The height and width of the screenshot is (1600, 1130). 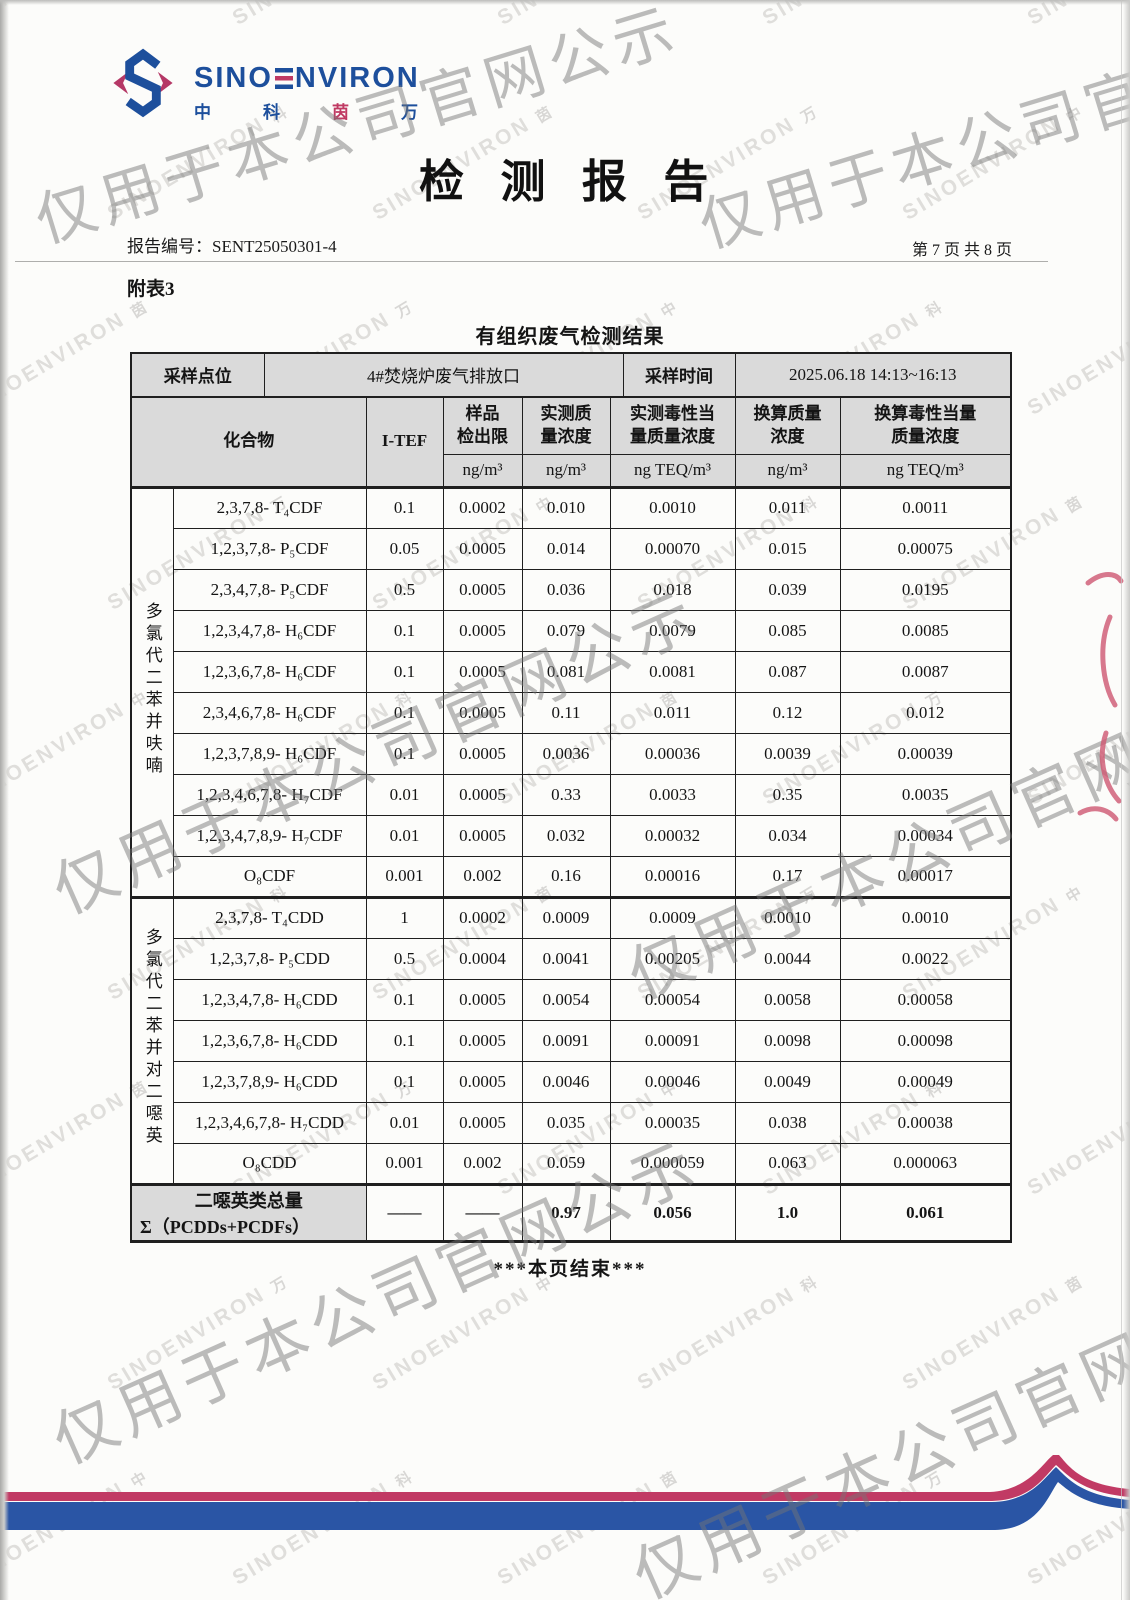 What do you see at coordinates (672, 1163) in the screenshot?
I see `value-cell: 0.000059` at bounding box center [672, 1163].